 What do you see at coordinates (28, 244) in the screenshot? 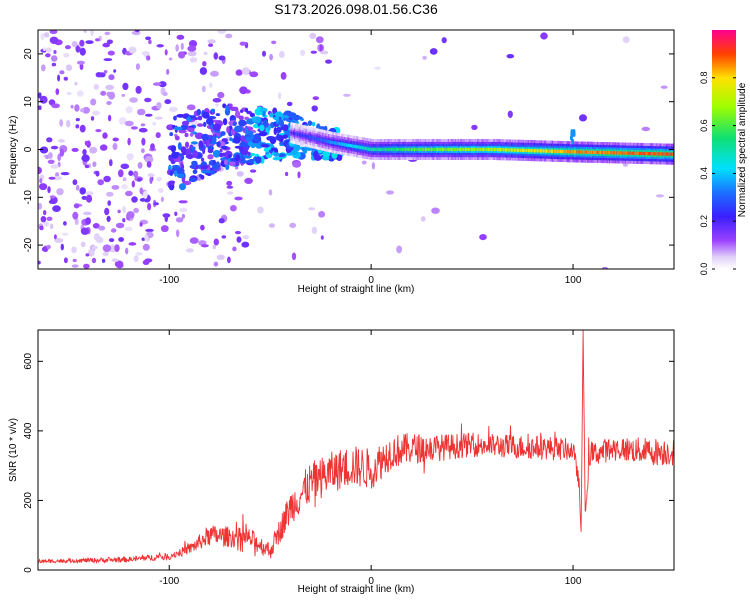
I see `spectrogram-ytick-label: -20` at bounding box center [28, 244].